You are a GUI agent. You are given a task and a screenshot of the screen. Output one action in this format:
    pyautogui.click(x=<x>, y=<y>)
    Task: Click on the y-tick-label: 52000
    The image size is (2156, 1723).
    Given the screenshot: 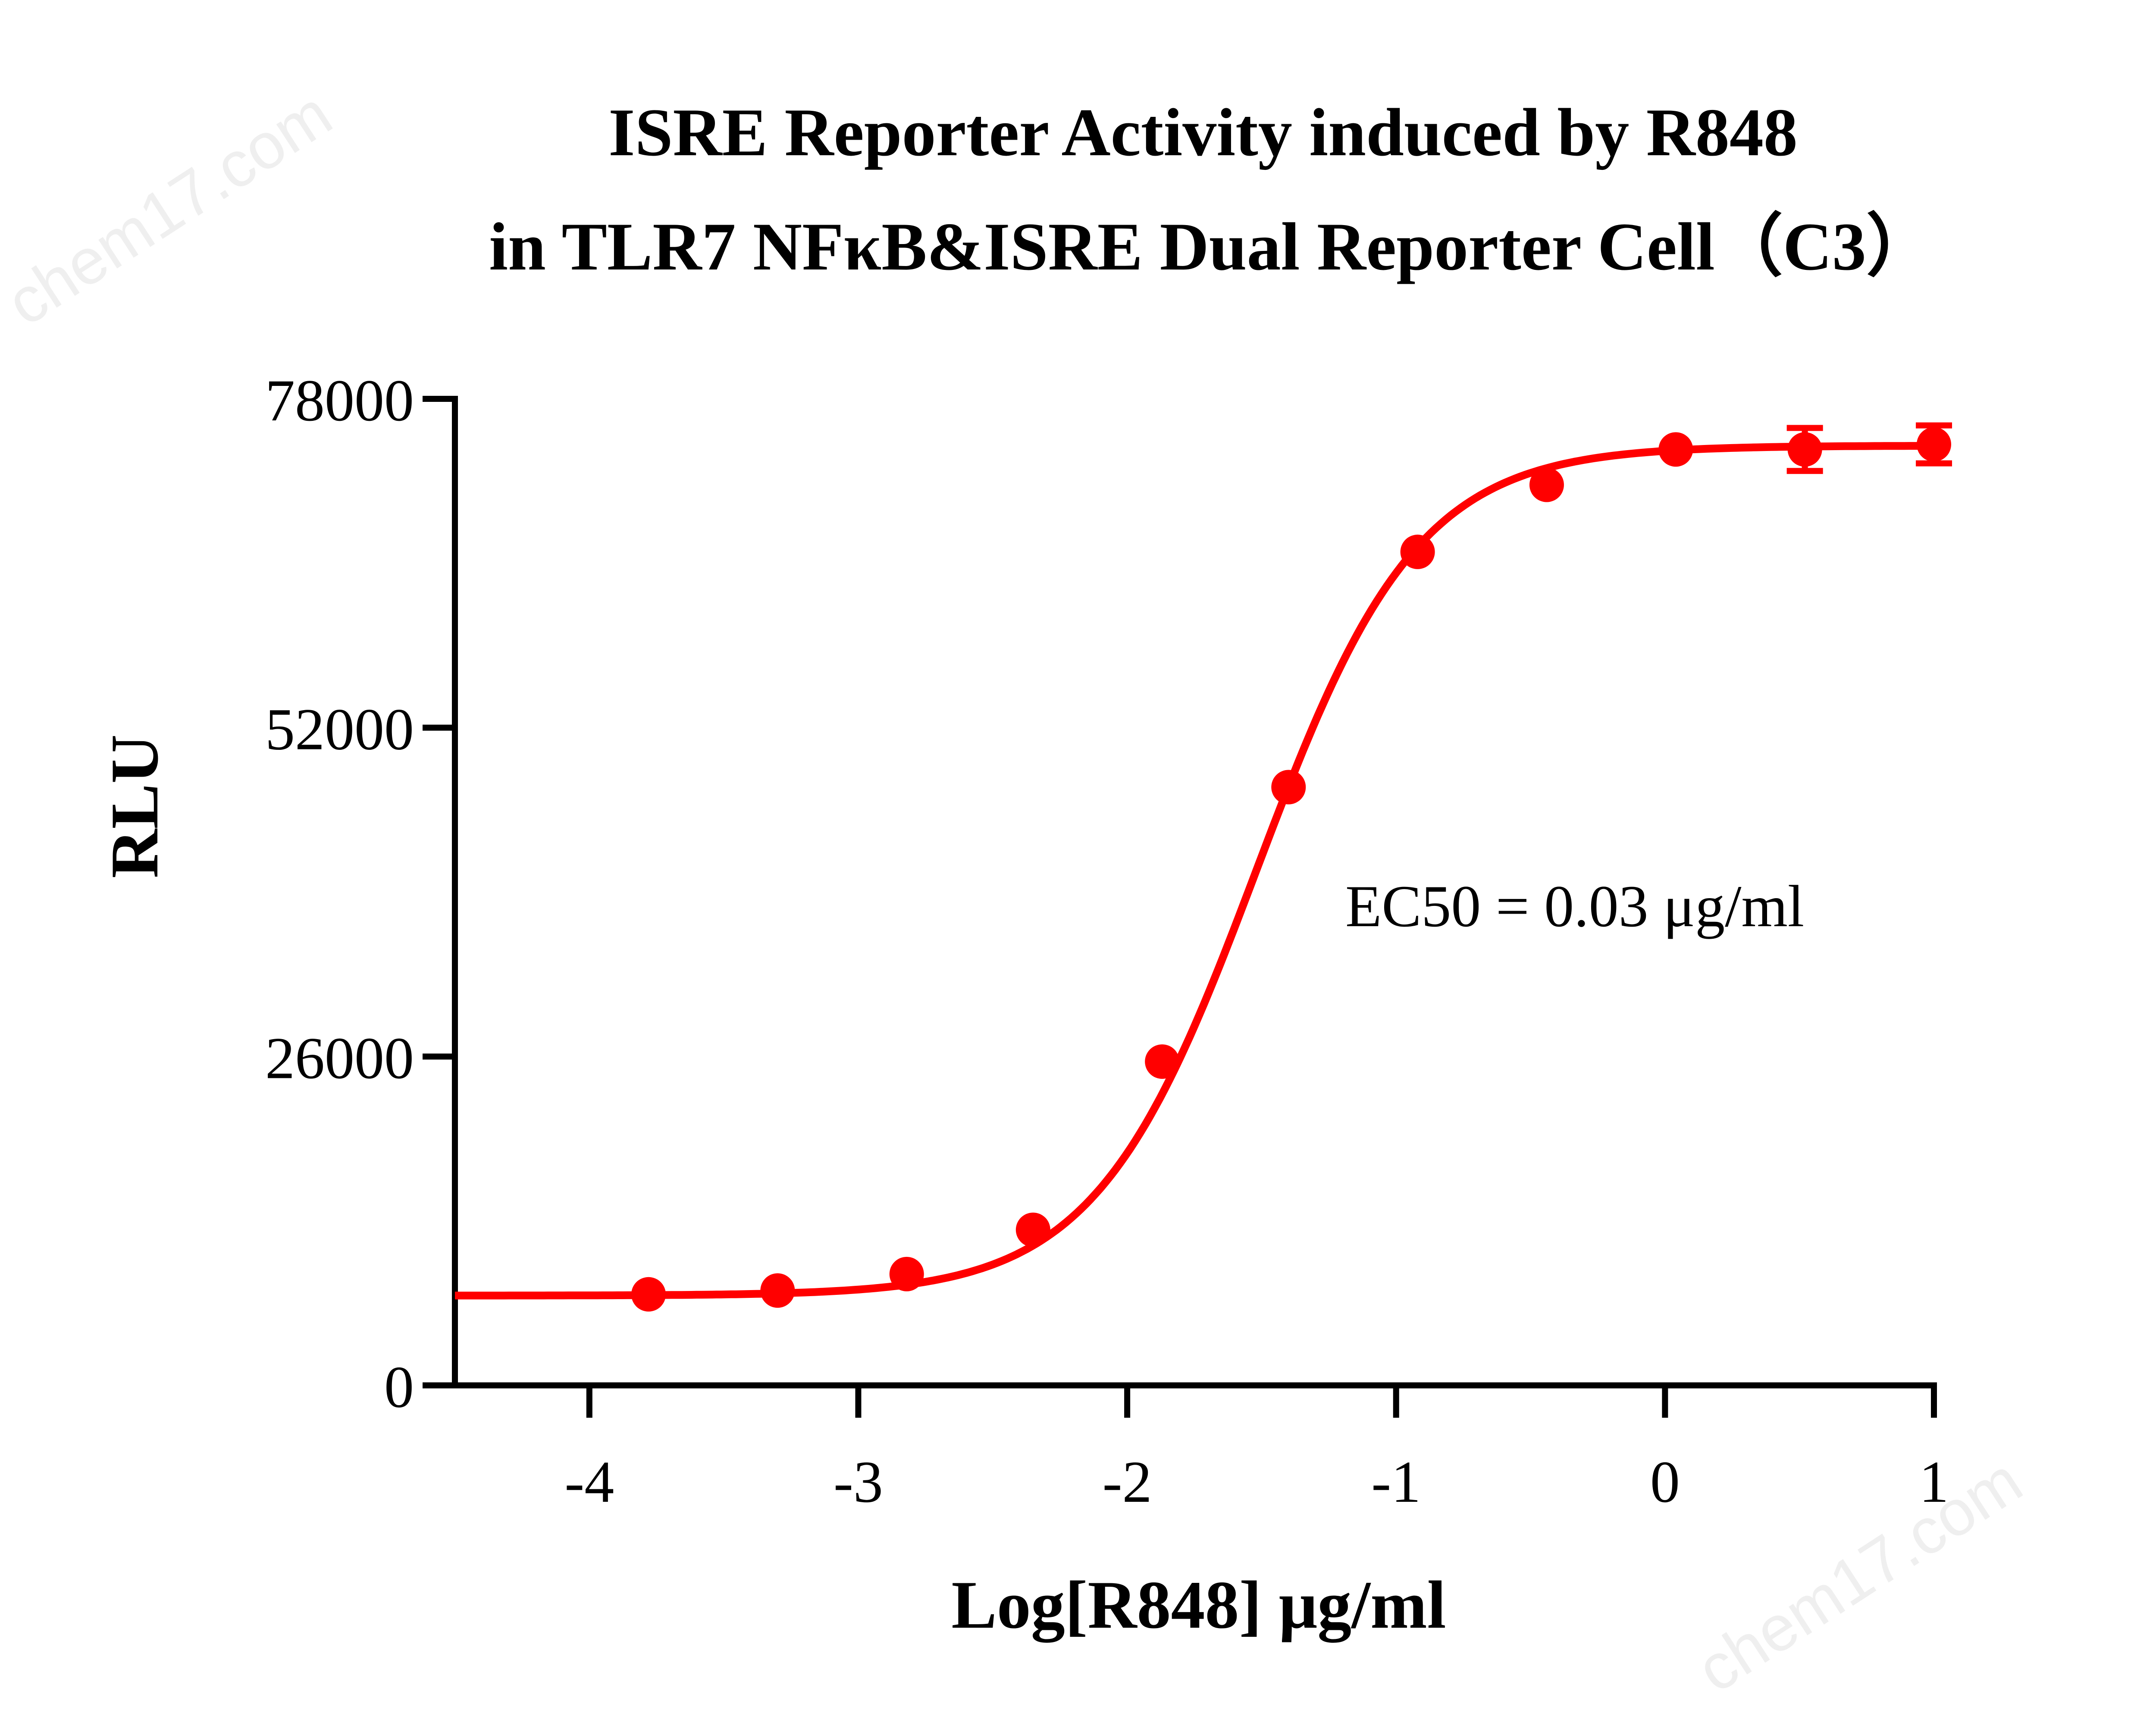 What is the action you would take?
    pyautogui.click(x=339, y=729)
    